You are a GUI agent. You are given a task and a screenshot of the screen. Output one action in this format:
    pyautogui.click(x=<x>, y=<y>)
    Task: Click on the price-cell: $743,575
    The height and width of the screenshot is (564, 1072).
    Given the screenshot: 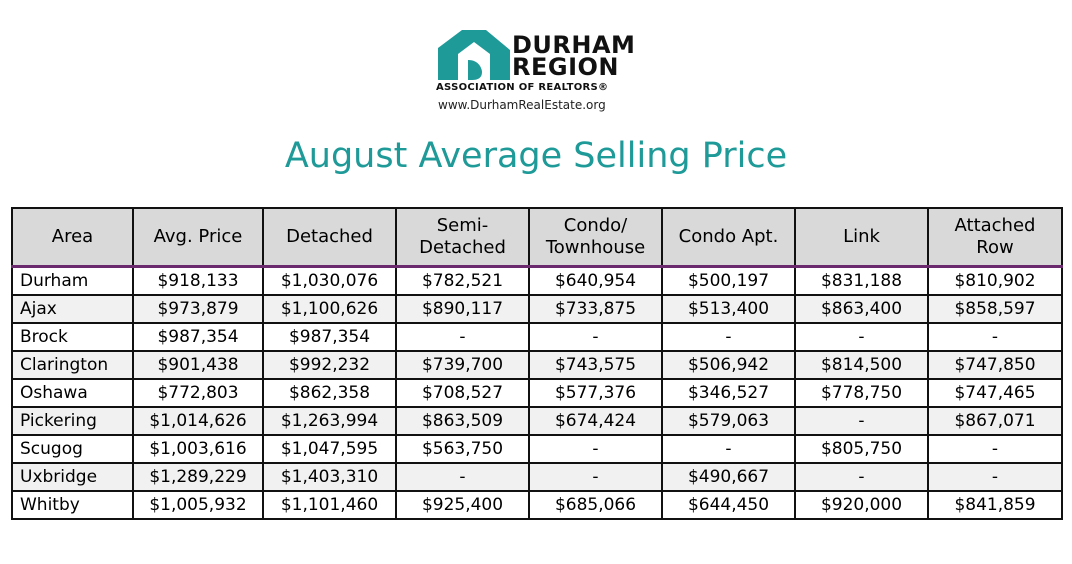 What is the action you would take?
    pyautogui.click(x=595, y=365)
    